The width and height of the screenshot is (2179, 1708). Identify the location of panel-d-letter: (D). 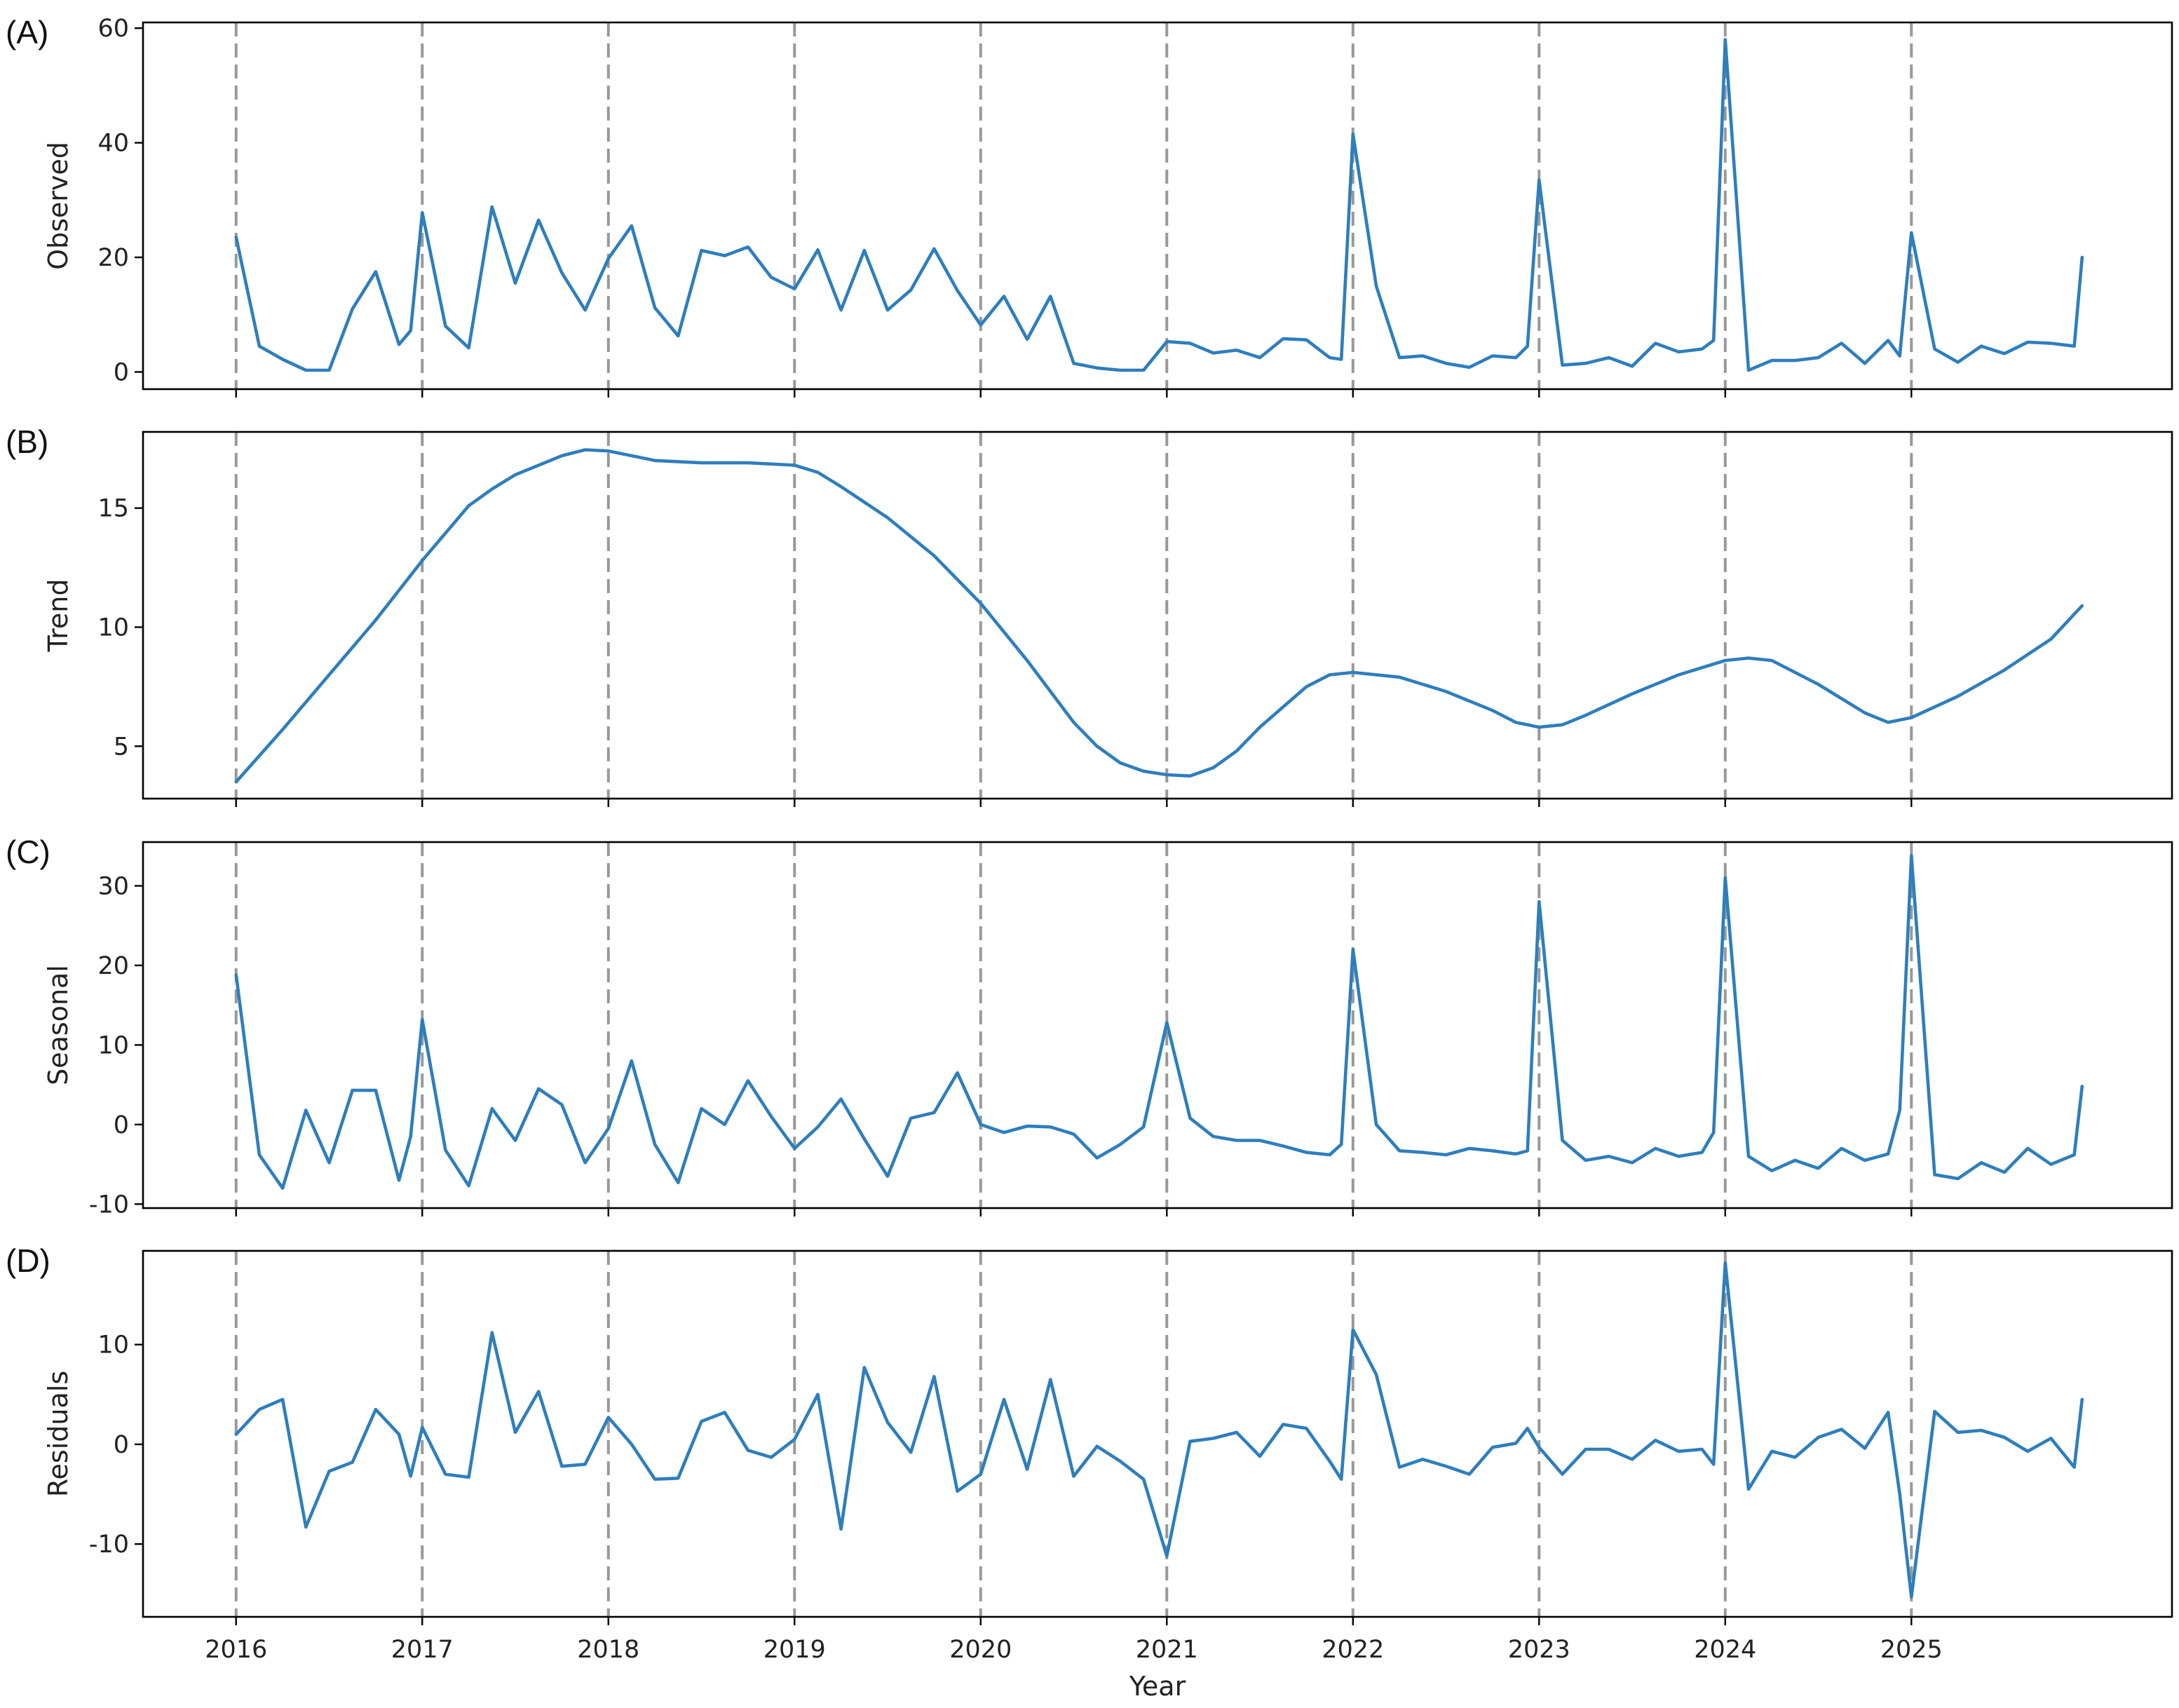
(28, 1261).